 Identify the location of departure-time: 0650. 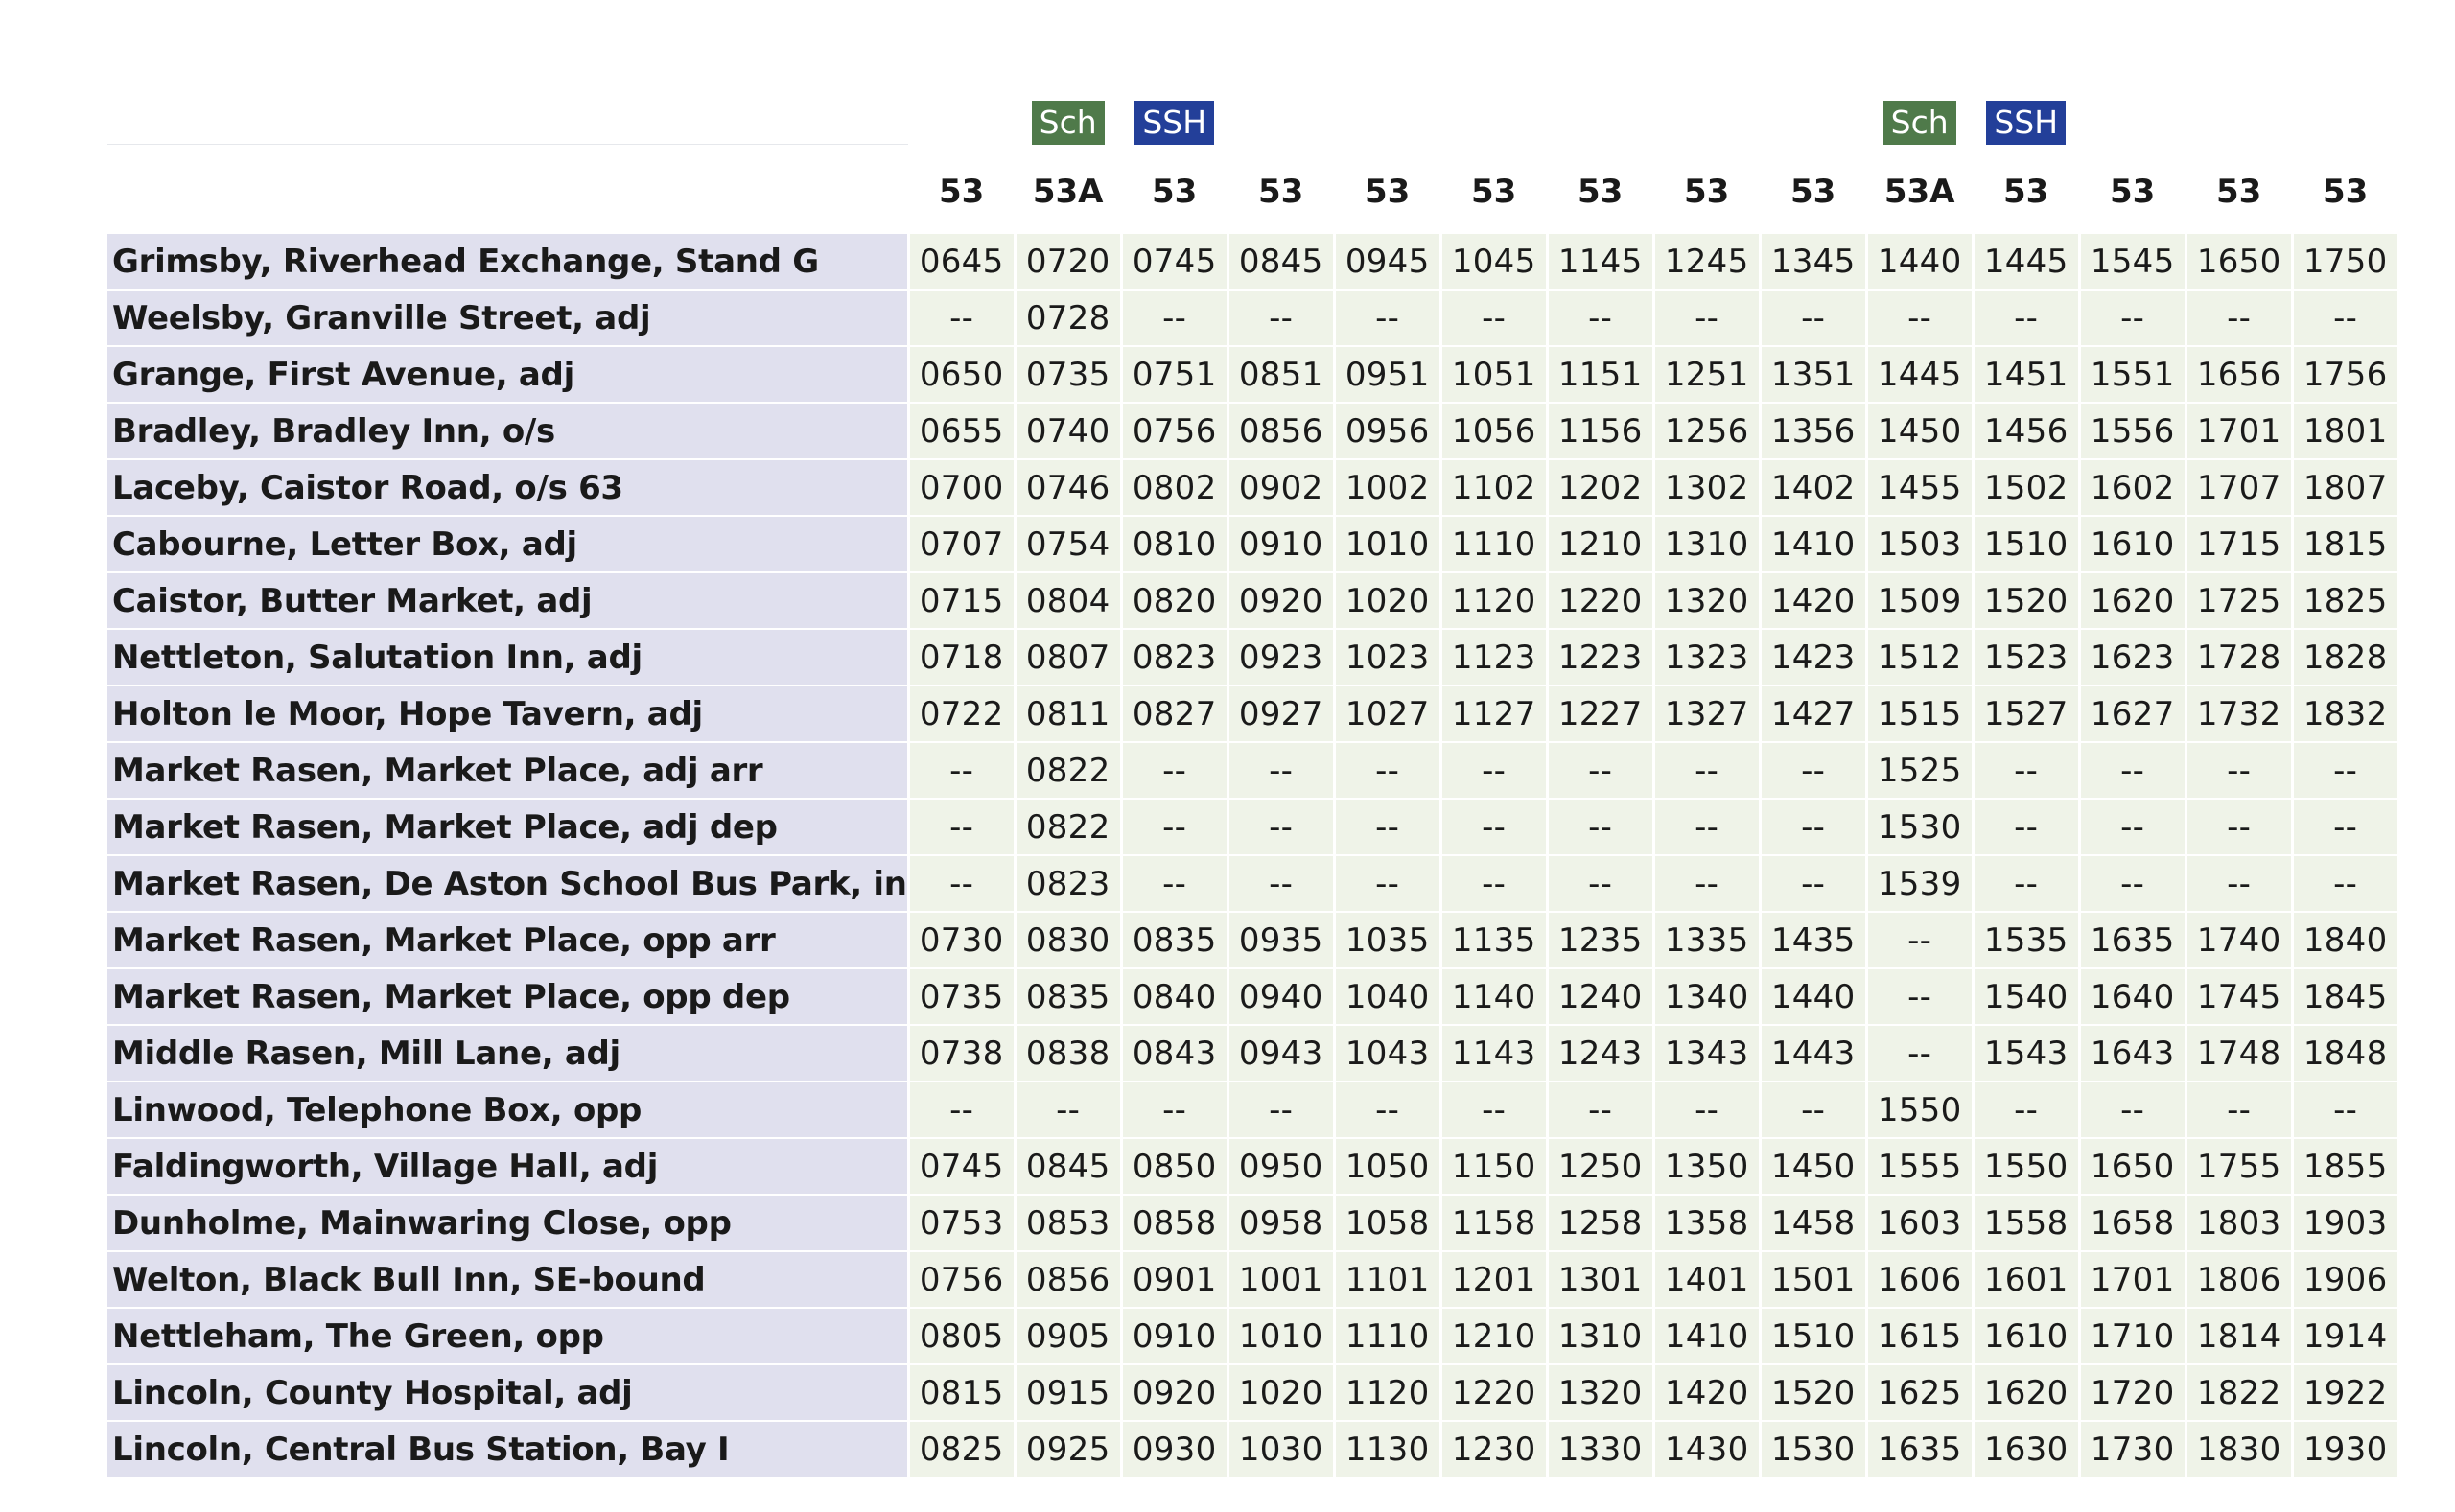
(962, 375).